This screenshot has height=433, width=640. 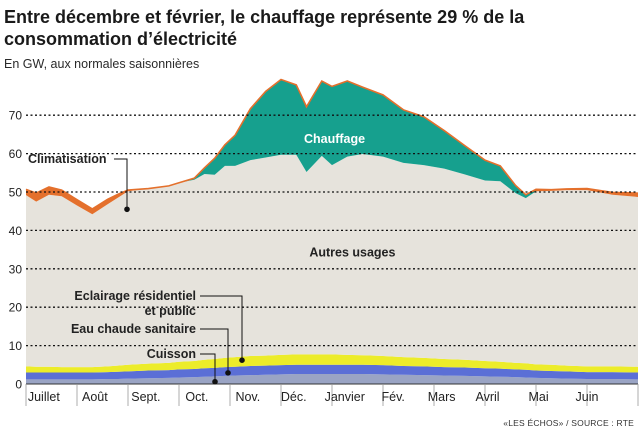 What do you see at coordinates (16, 308) in the screenshot?
I see `y-tick-label: 20` at bounding box center [16, 308].